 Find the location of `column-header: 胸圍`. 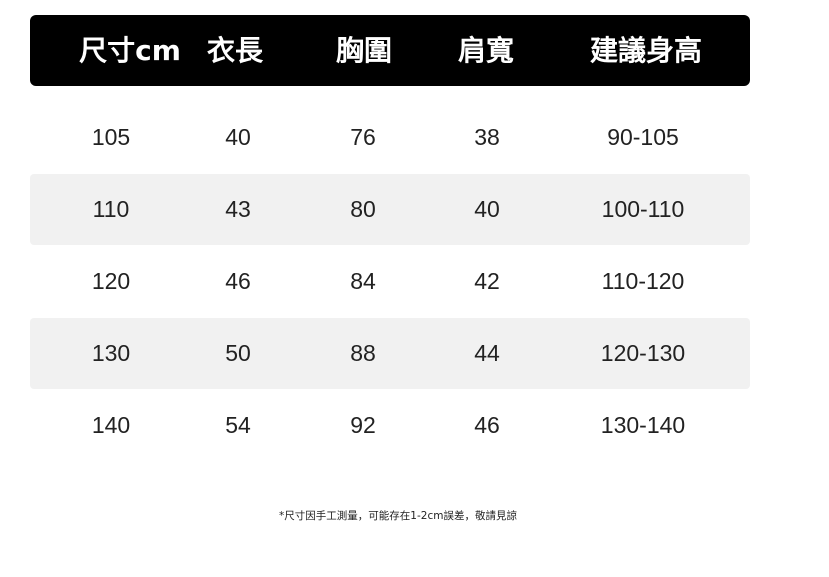

column-header: 胸圍 is located at coordinates (364, 50).